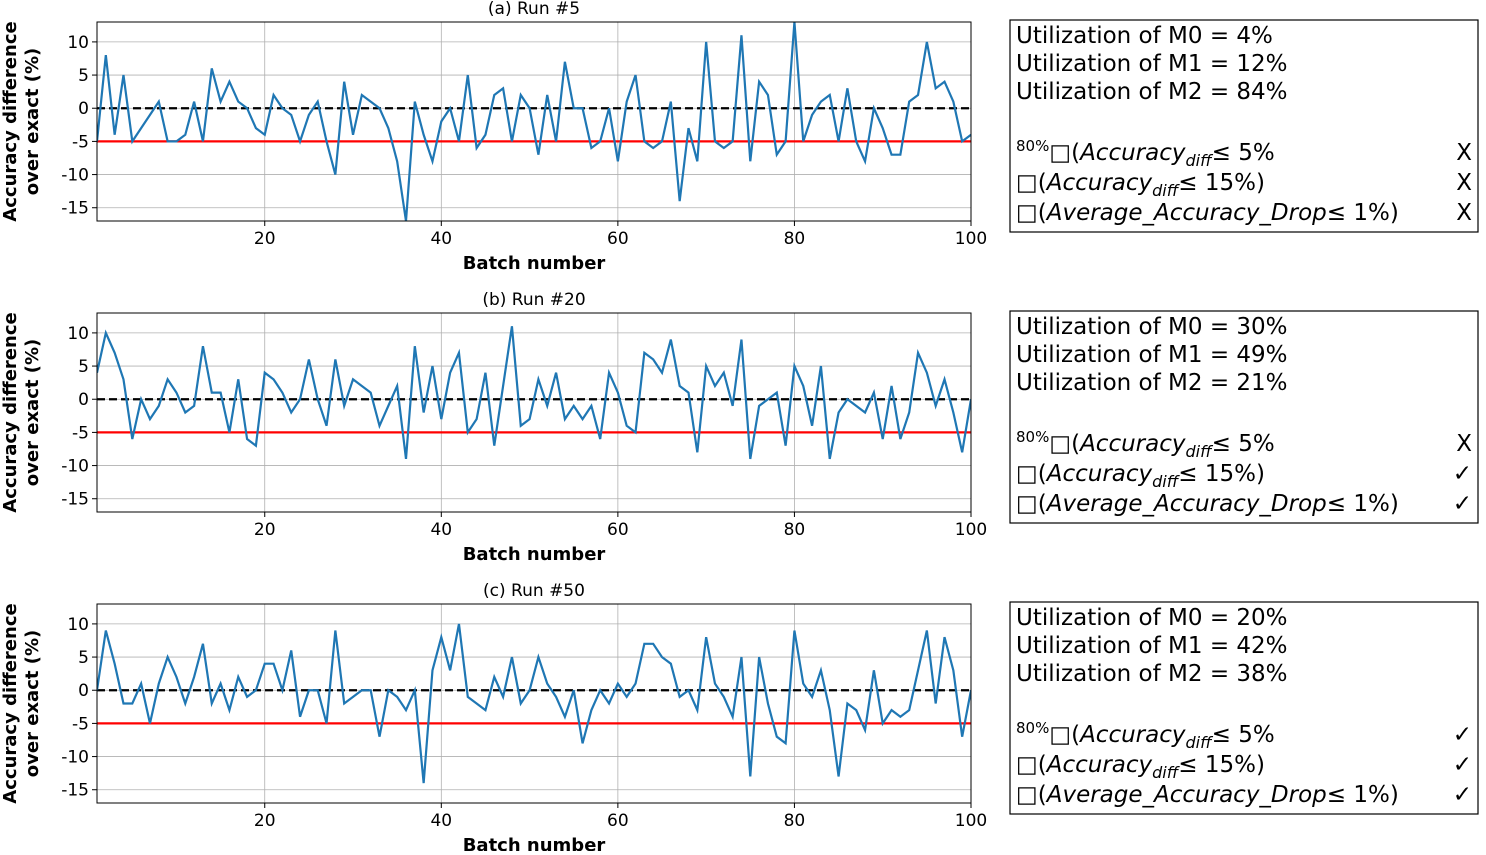  I want to click on utilization-line: Utilization of M2 = 21%, so click(1152, 383).